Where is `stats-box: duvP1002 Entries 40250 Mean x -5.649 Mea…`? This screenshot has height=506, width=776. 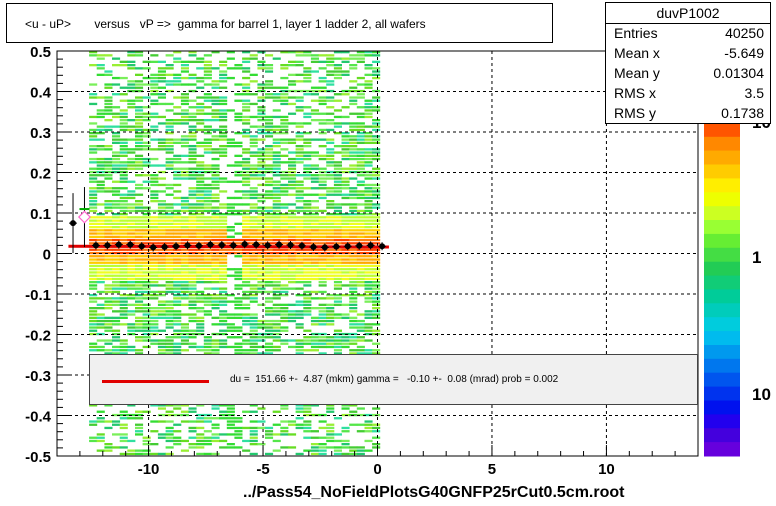
stats-box: duvP1002 Entries 40250 Mean x -5.649 Mea… is located at coordinates (688, 63).